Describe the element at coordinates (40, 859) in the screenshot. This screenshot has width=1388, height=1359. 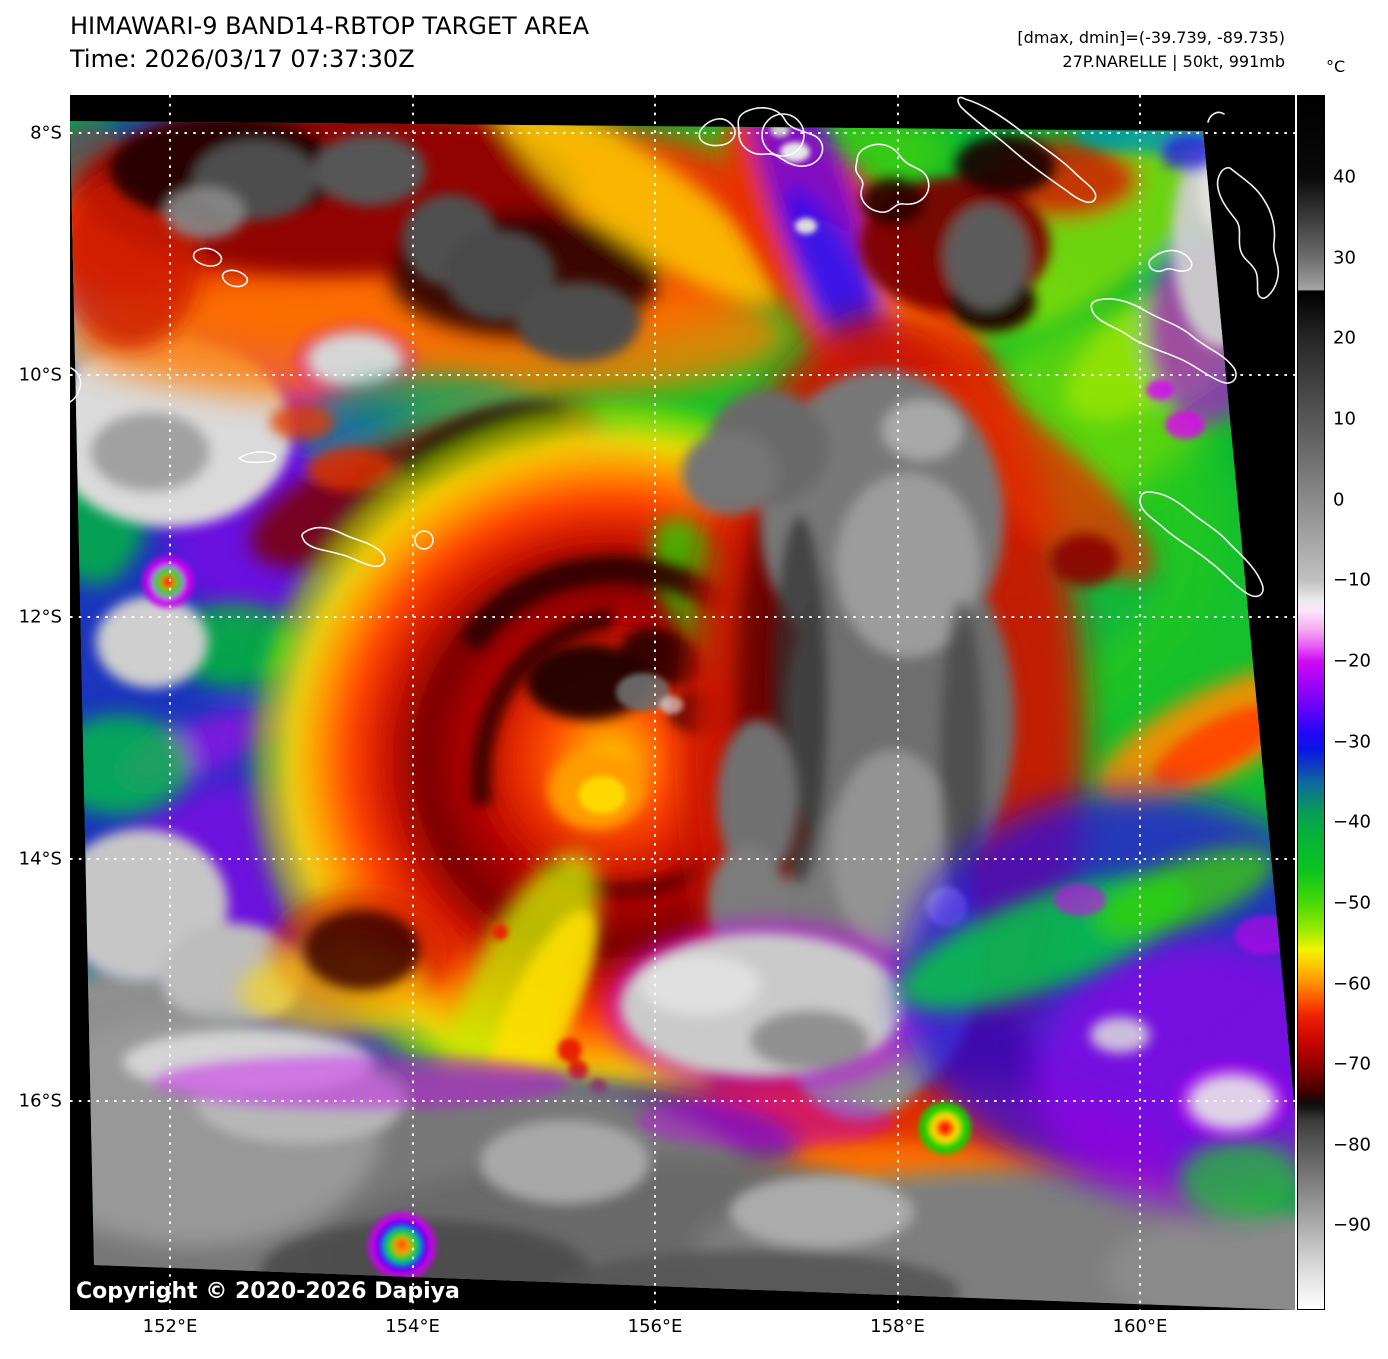
I see `lat-tick-label: 14°S` at that location.